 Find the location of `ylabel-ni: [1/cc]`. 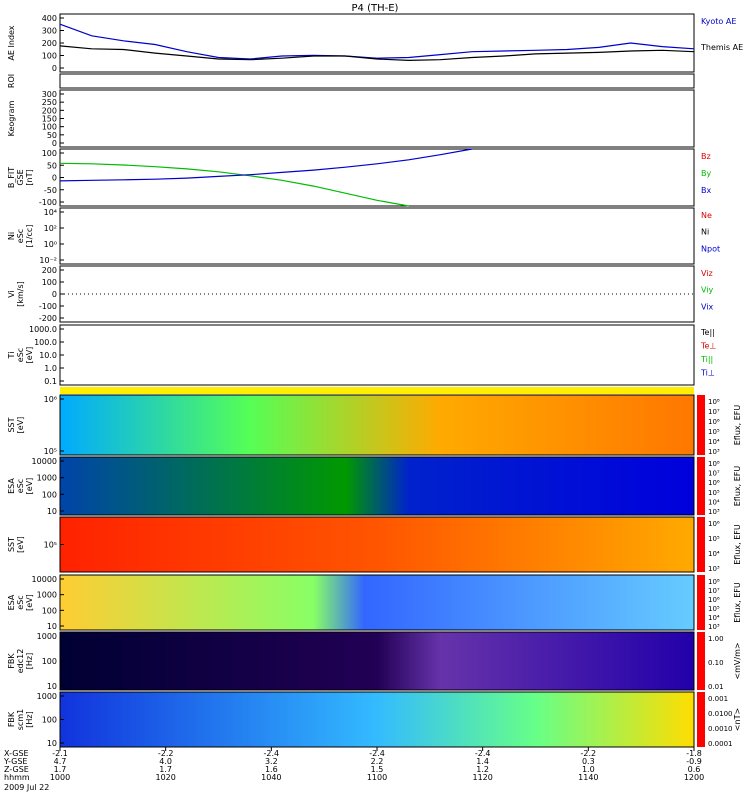

ylabel-ni: [1/cc] is located at coordinates (29, 236).